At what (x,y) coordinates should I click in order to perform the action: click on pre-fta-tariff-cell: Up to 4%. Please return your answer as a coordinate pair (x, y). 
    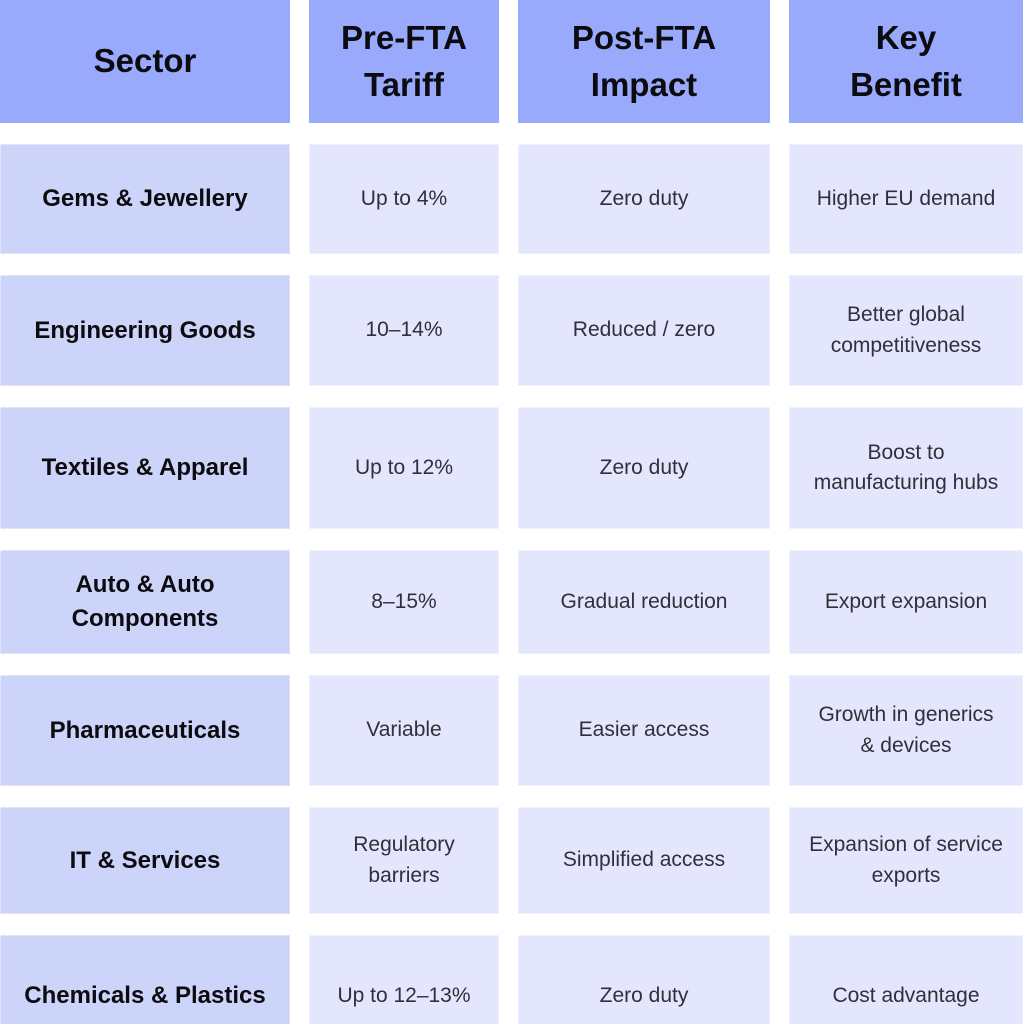
    Looking at the image, I should click on (404, 199).